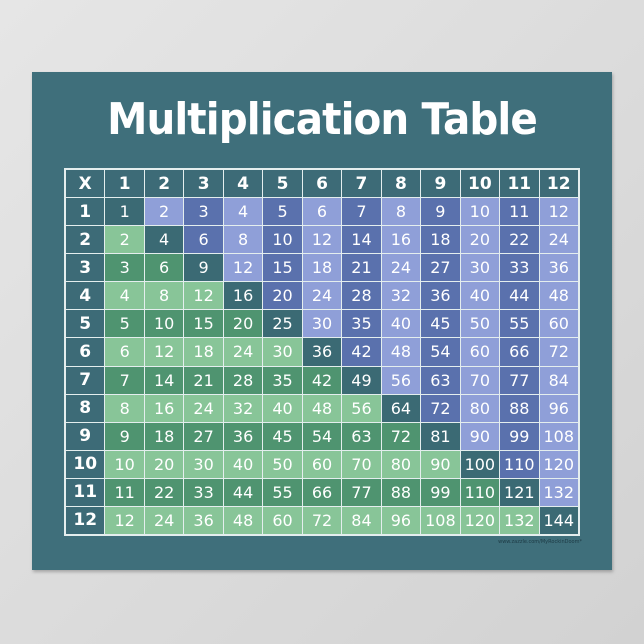 Image resolution: width=644 pixels, height=644 pixels. I want to click on product-cell: 45, so click(282, 436).